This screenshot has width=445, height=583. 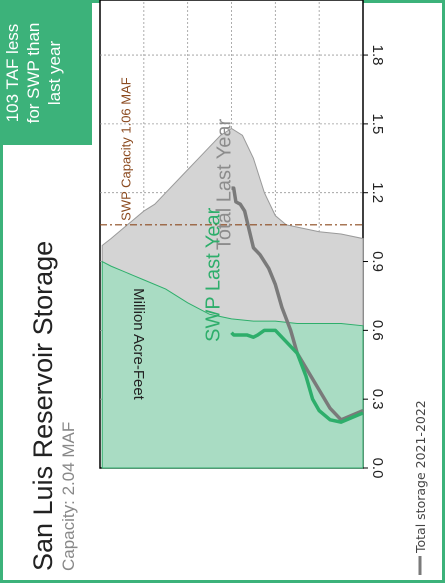 What do you see at coordinates (377, 55) in the screenshot?
I see `ytick-label-6: 1.8` at bounding box center [377, 55].